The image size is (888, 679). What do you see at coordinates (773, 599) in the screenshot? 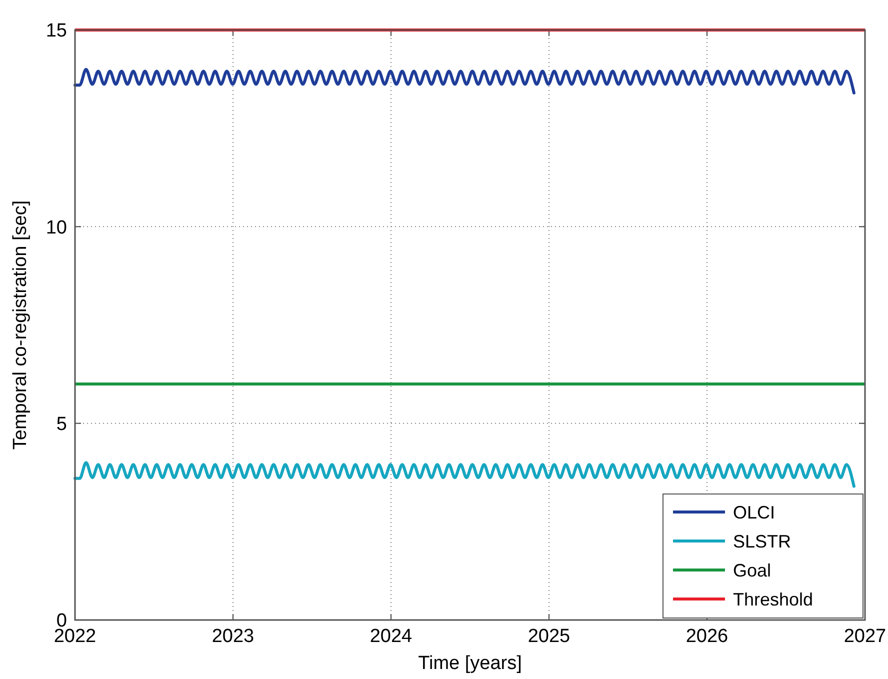
I see `legend-label: Threshold` at bounding box center [773, 599].